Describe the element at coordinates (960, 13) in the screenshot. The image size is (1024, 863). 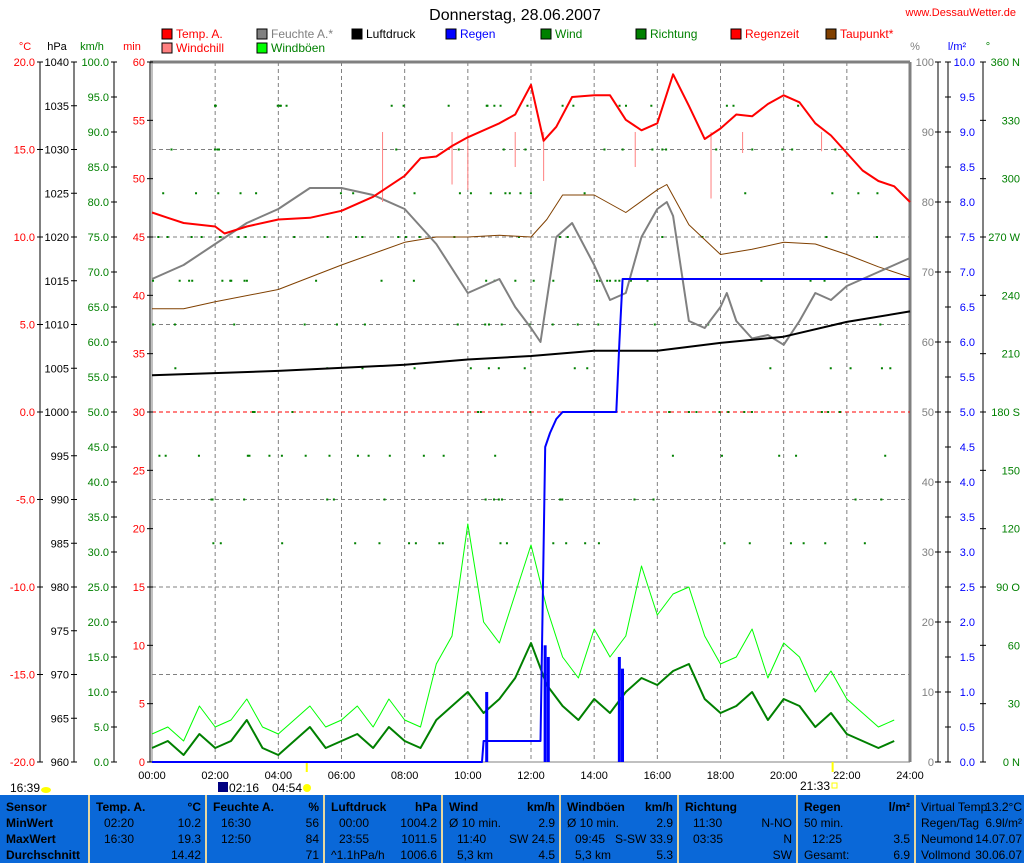
I see `site-link: www.DessauWetter.de` at that location.